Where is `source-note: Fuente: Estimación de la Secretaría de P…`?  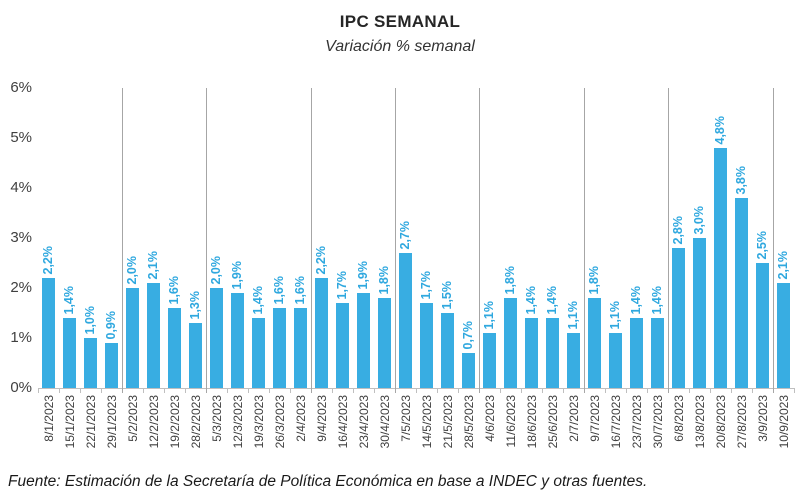
source-note: Fuente: Estimación de la Secretaría de P… is located at coordinates (328, 481).